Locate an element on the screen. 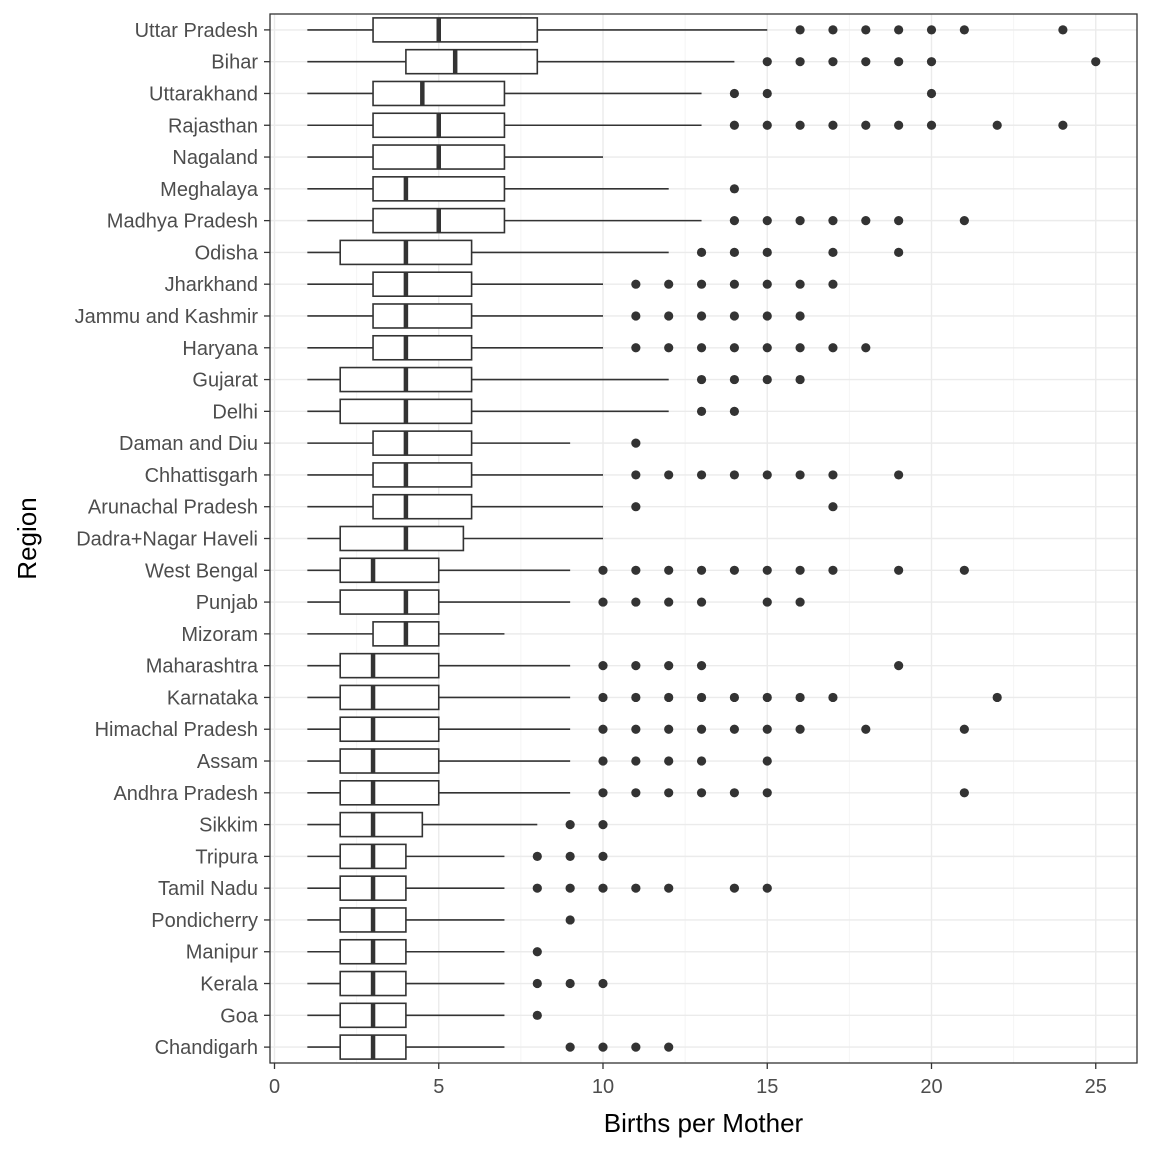 Image resolution: width=1152 pixels, height=1152 pixels. x-tick-label: 20 is located at coordinates (931, 1087).